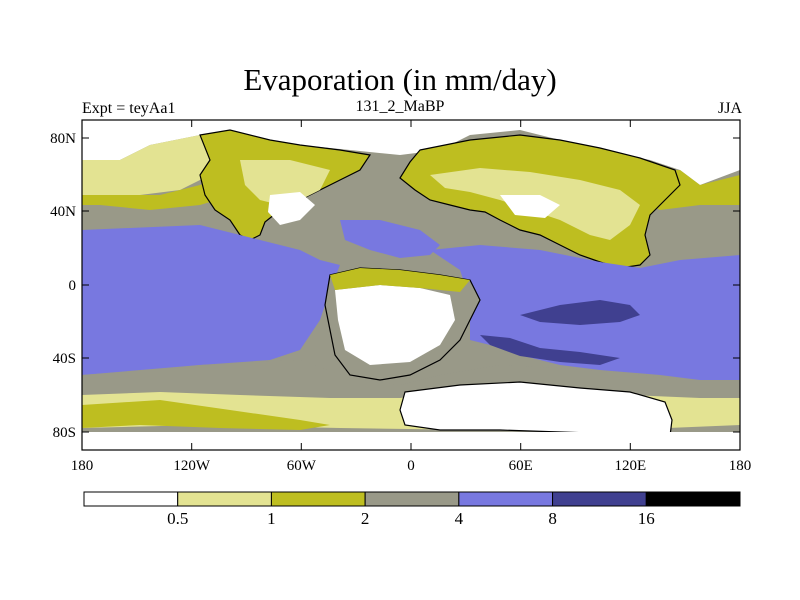 This screenshot has width=800, height=600. What do you see at coordinates (302, 466) in the screenshot?
I see `x-tick-label: 60W` at bounding box center [302, 466].